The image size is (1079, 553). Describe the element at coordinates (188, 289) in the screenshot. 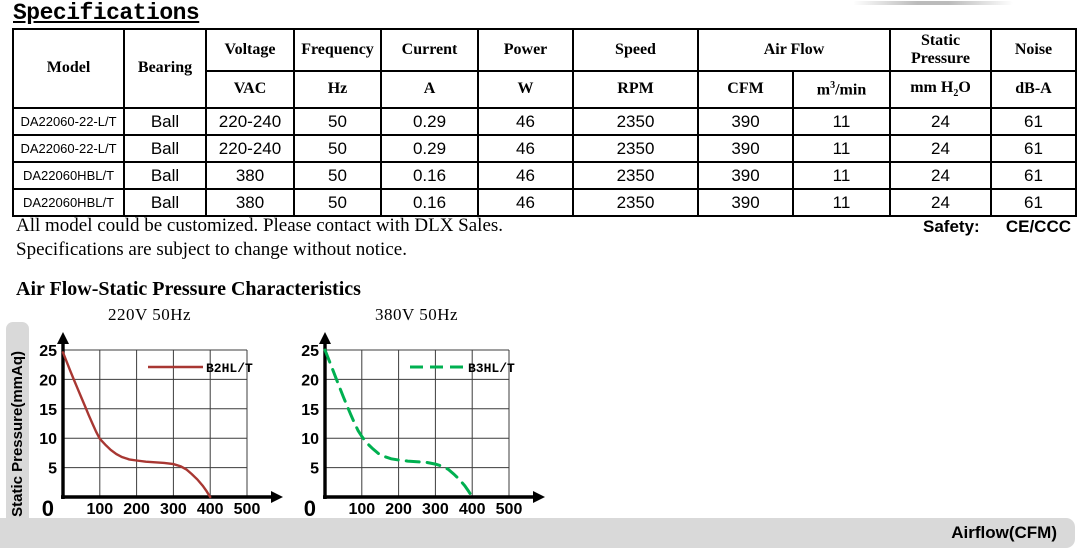

I see `section-title: Air Flow-Static Pressure Characteristics` at that location.